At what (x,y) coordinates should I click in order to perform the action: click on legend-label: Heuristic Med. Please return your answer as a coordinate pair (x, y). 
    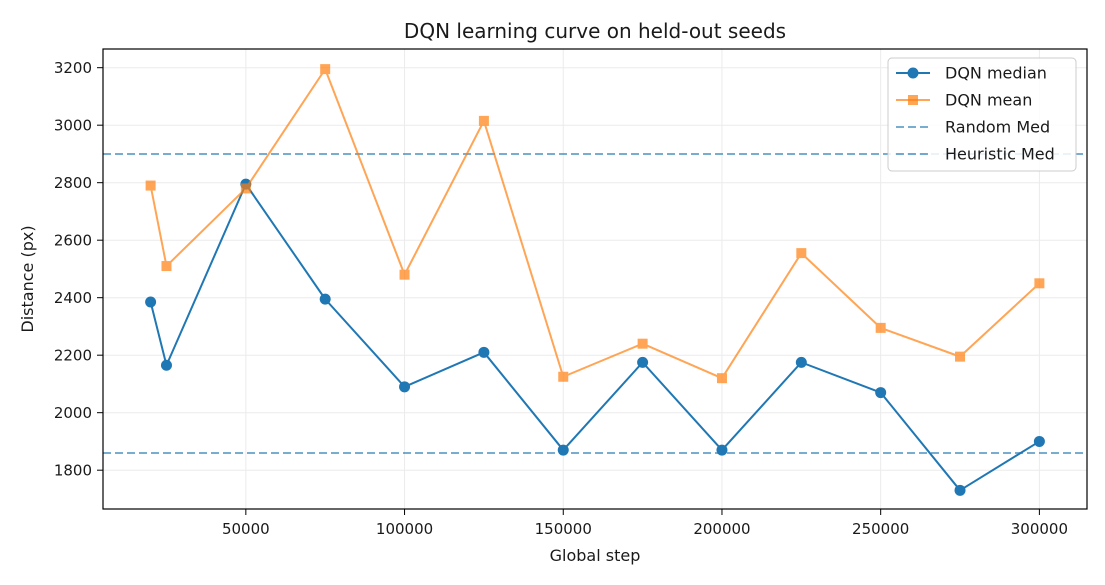
    Looking at the image, I should click on (1000, 154).